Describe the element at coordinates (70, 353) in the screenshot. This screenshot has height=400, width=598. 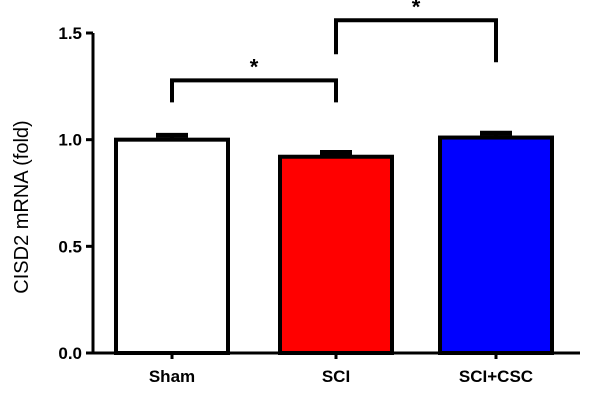
I see `y-tick-label: 0.0` at that location.